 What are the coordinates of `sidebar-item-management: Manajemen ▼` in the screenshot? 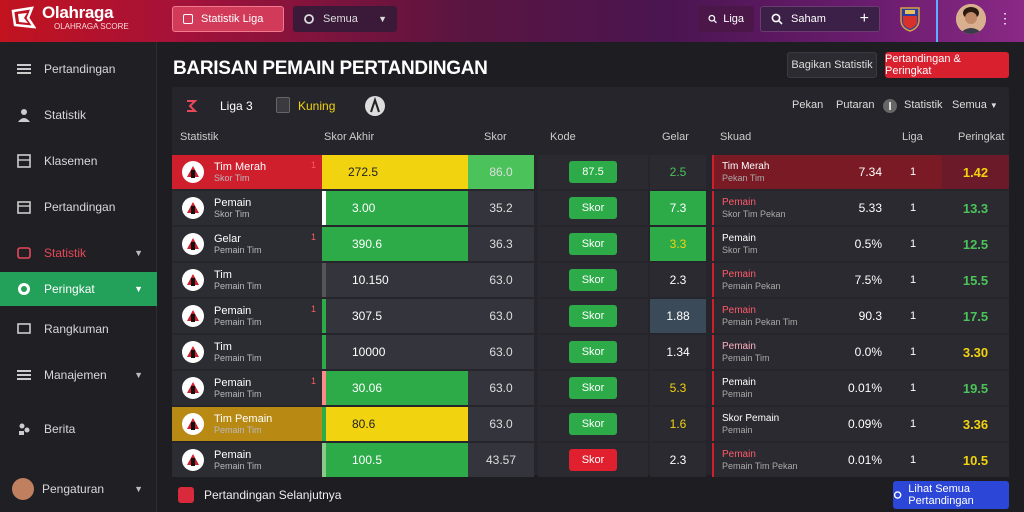 It's located at (78, 375).